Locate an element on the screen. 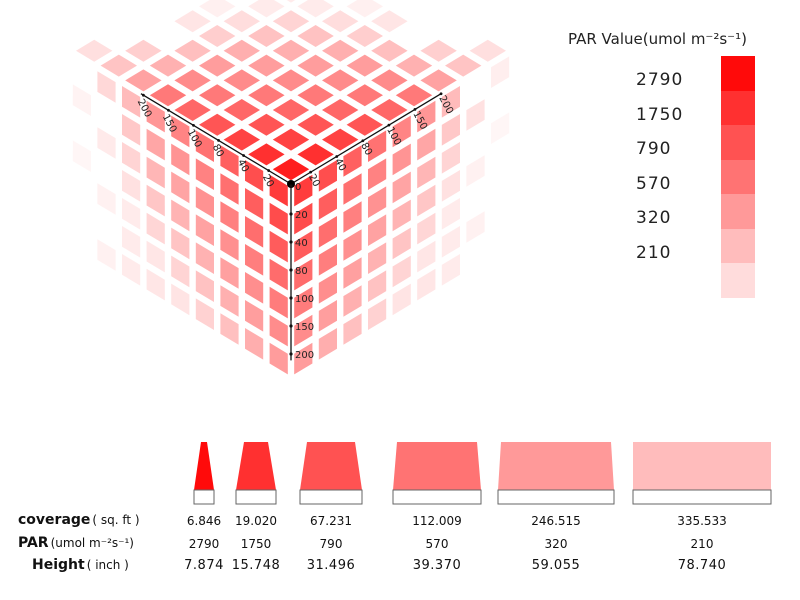  legend-label: 2790 is located at coordinates (660, 80).